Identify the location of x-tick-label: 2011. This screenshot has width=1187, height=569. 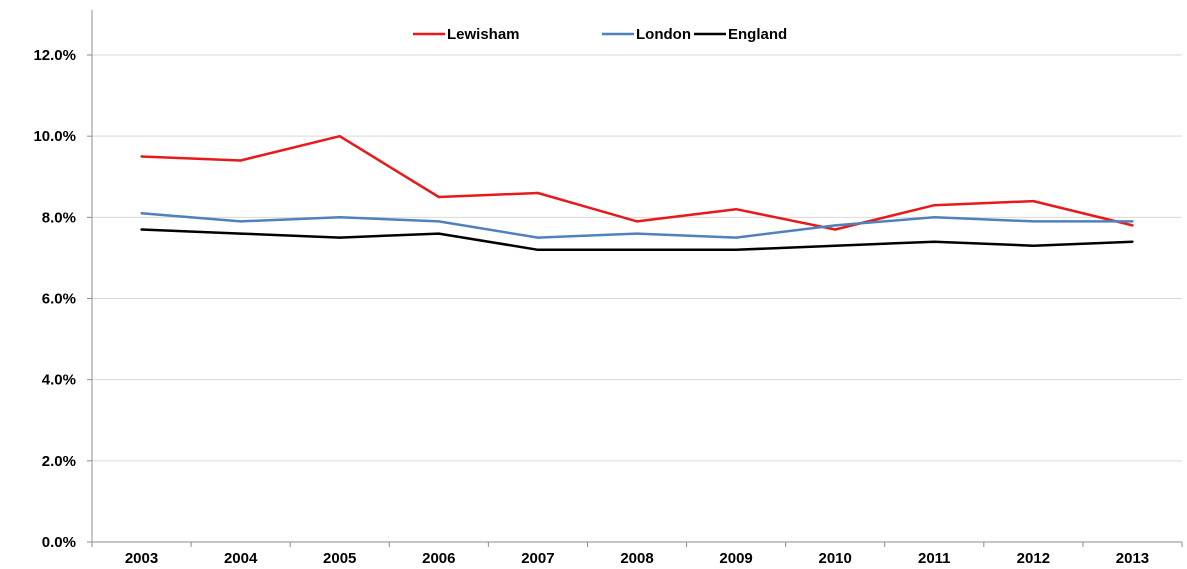
(934, 558).